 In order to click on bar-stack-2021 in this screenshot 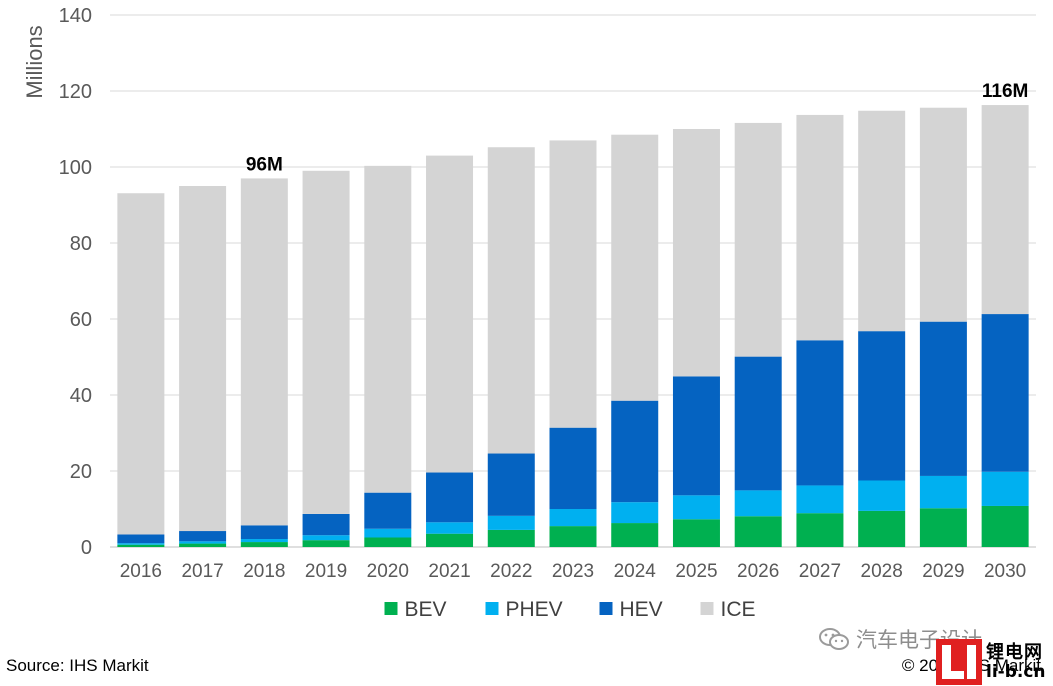, I will do `click(450, 351)`.